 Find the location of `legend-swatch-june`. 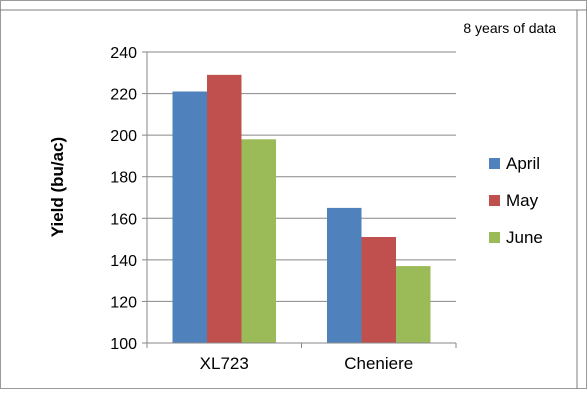

legend-swatch-june is located at coordinates (494, 237).